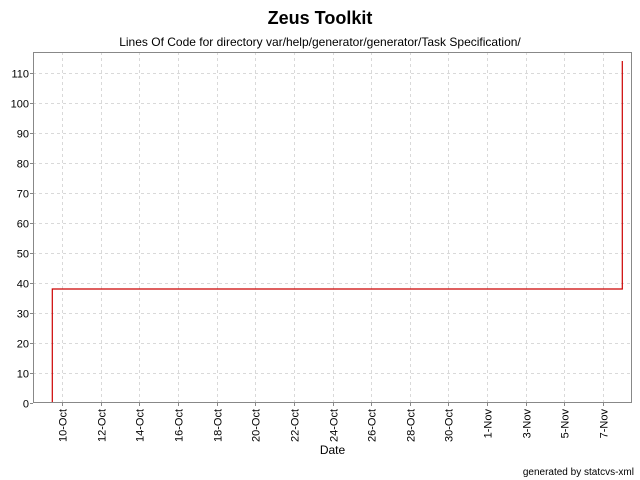  What do you see at coordinates (528, 424) in the screenshot?
I see `x-tick-label: 3-Nov` at bounding box center [528, 424].